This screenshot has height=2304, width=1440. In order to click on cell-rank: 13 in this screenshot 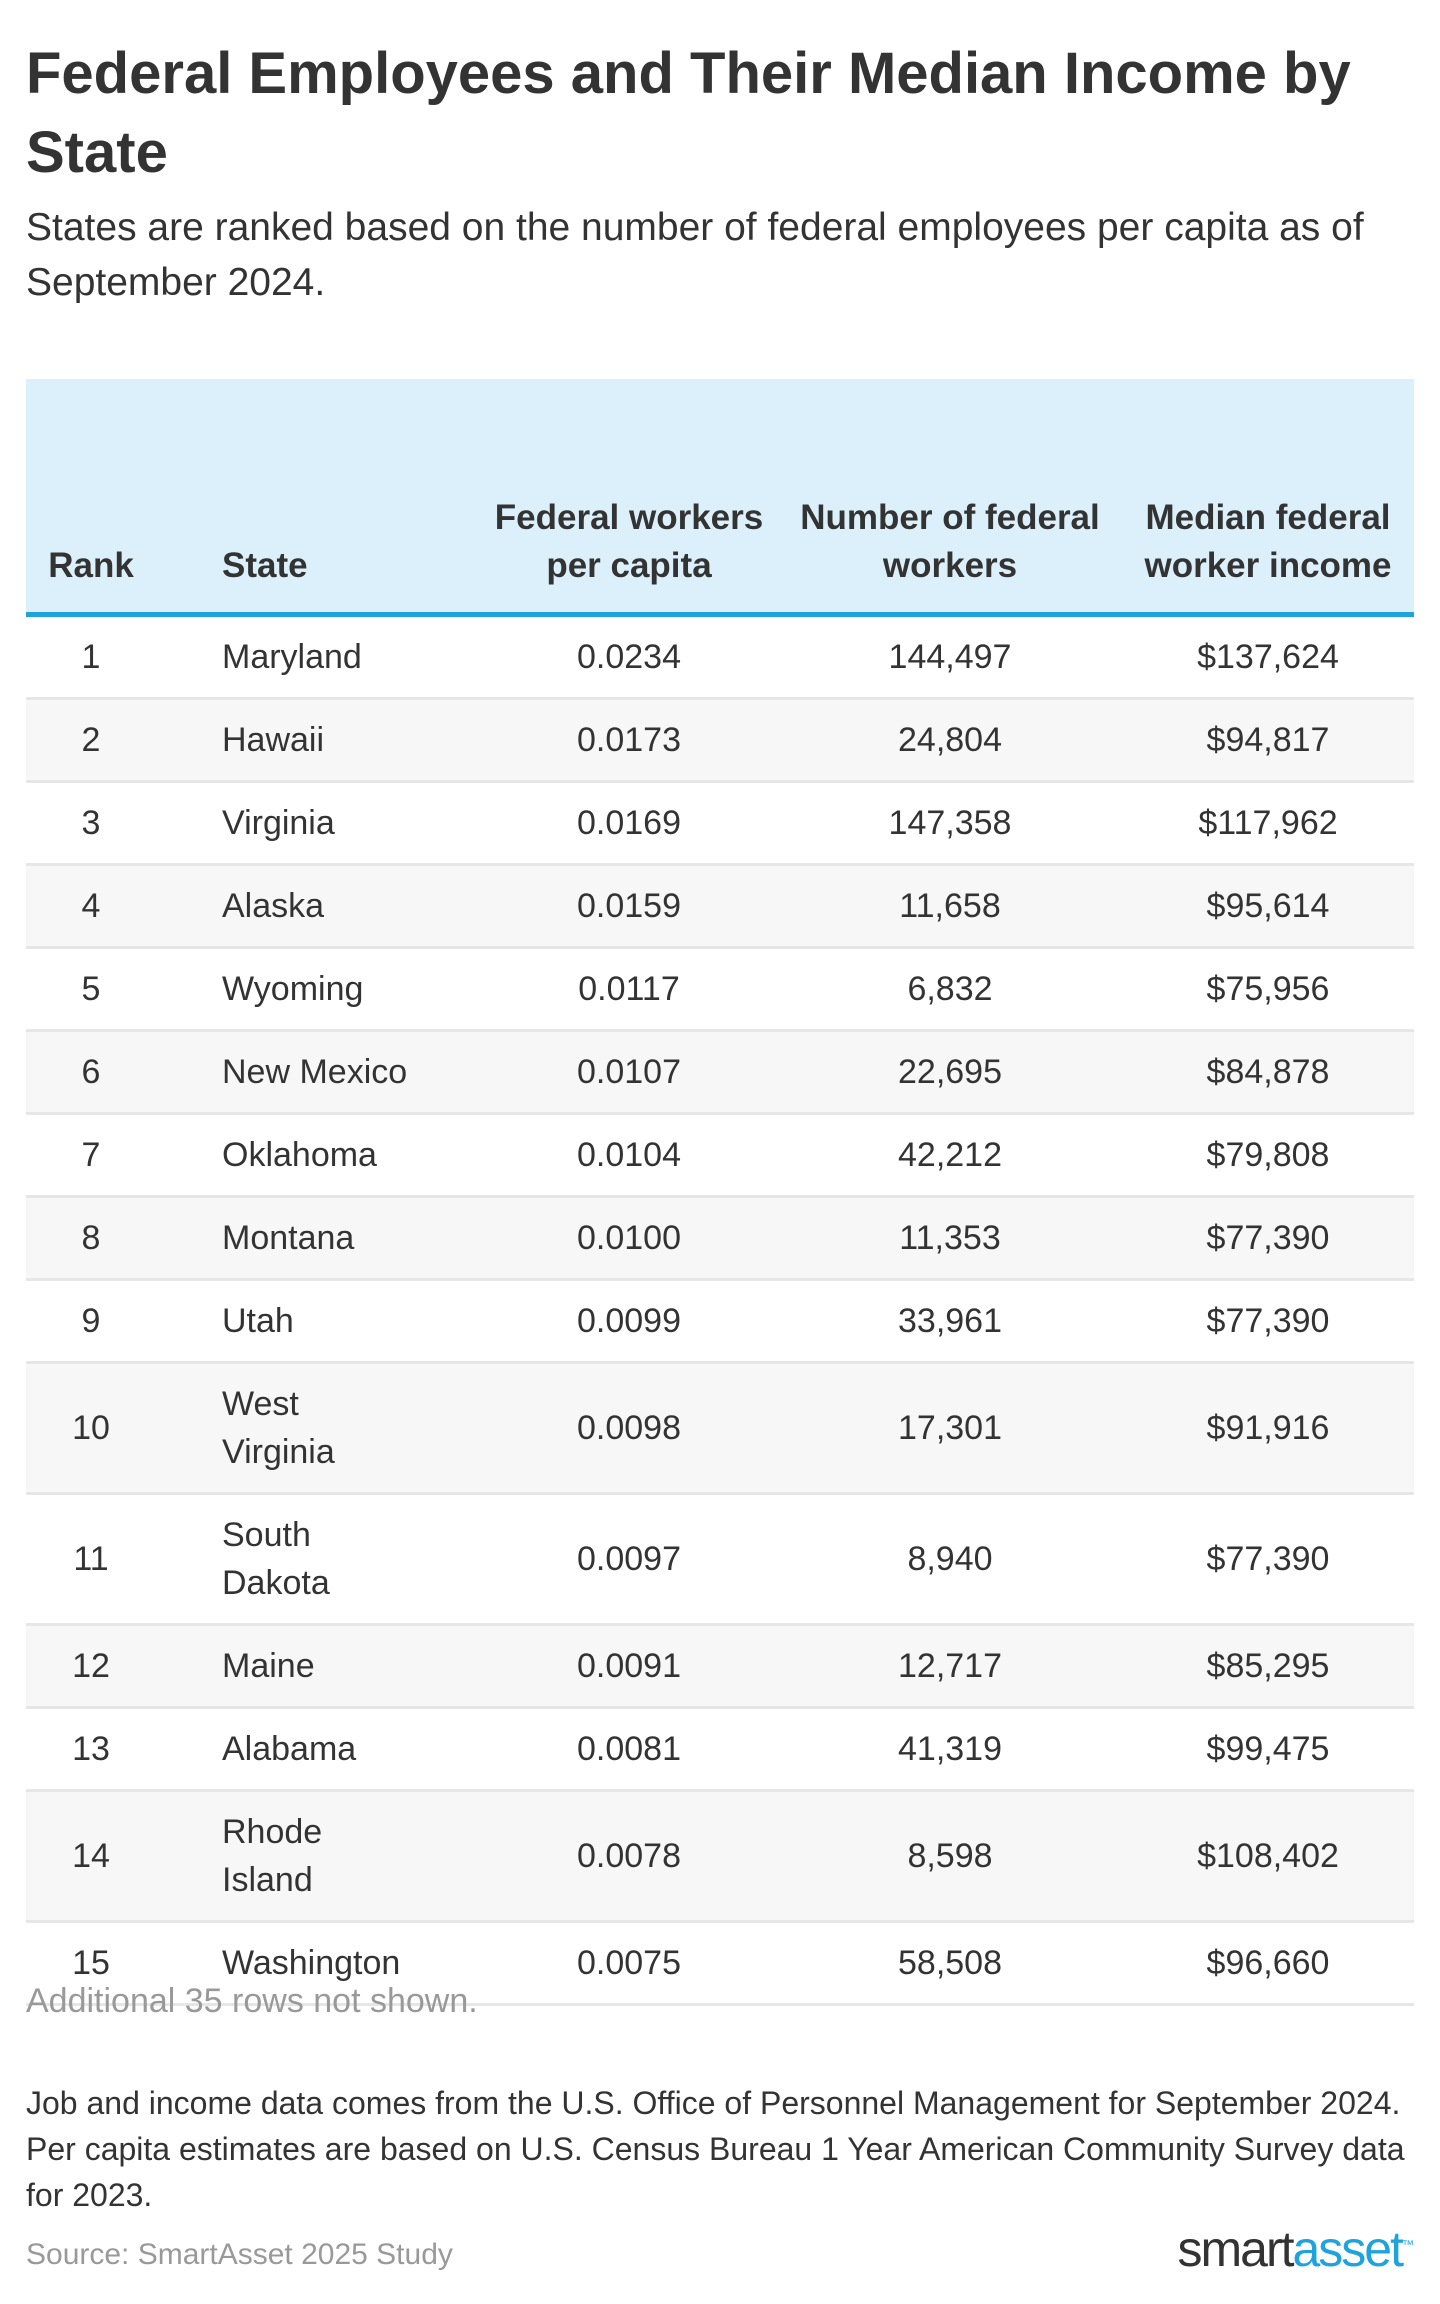, I will do `click(91, 1749)`.